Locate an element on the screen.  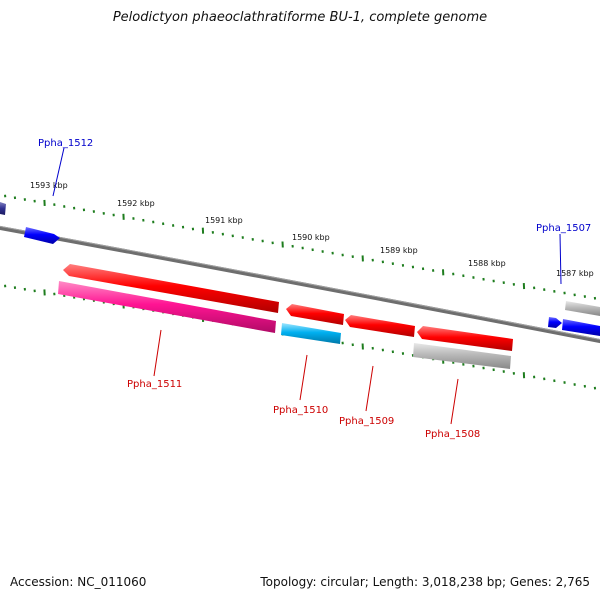
gene-ppha-1507-arrow is located at coordinates (581, 327).